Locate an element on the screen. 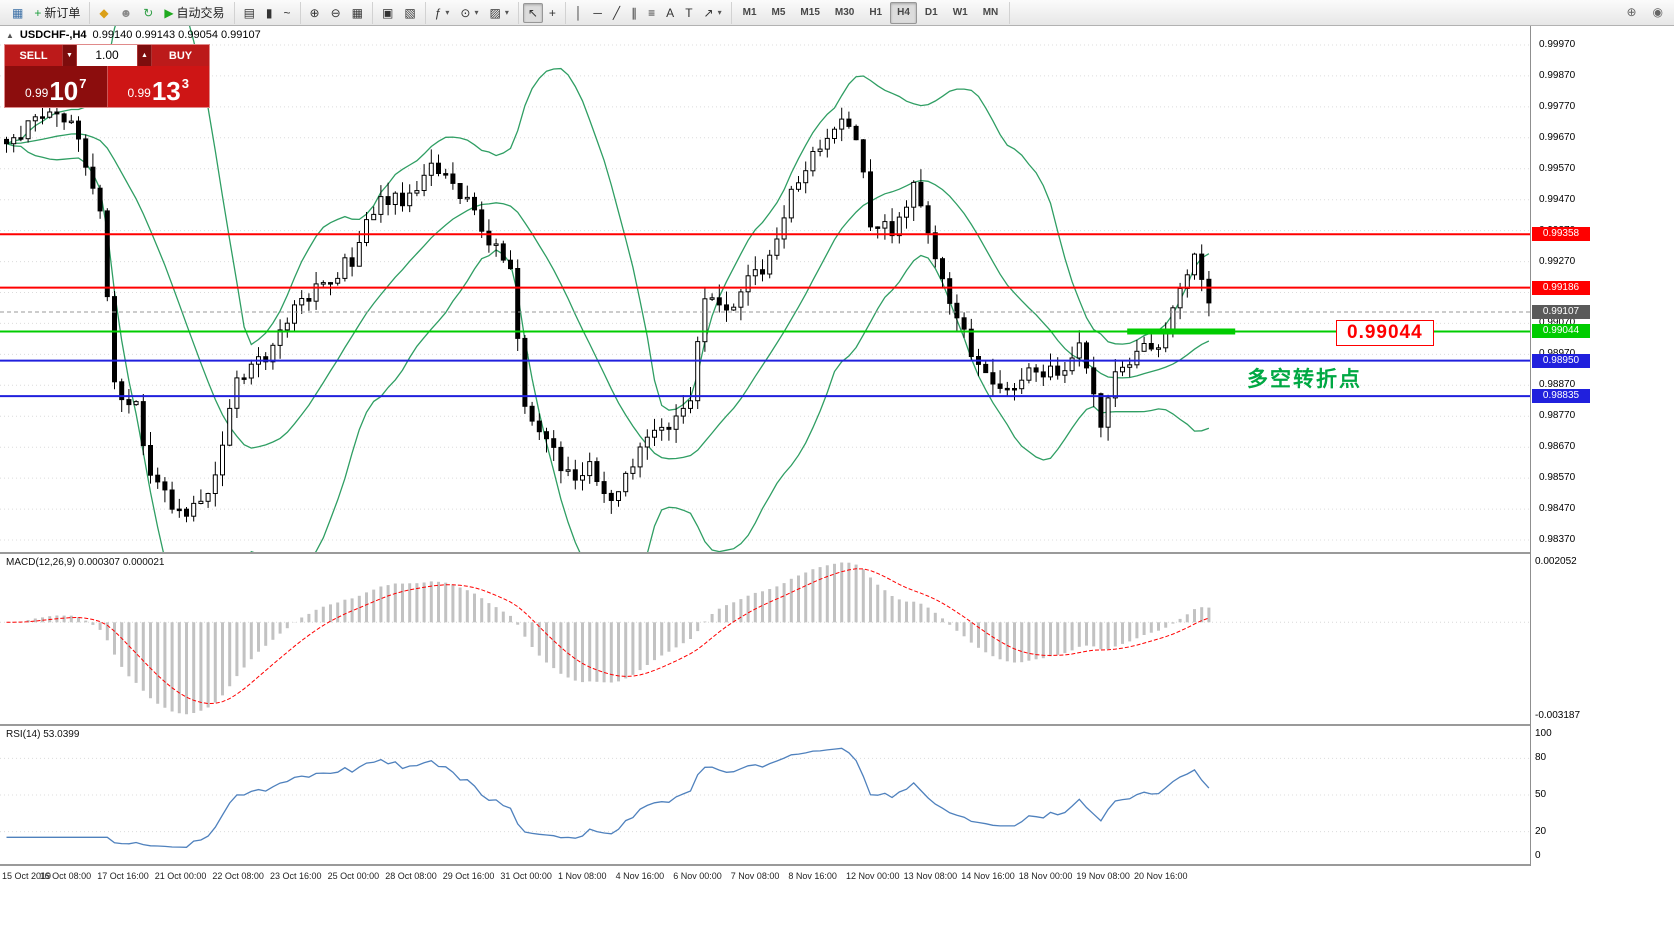  time-label: 28 Oct 08:00 is located at coordinates (411, 876).